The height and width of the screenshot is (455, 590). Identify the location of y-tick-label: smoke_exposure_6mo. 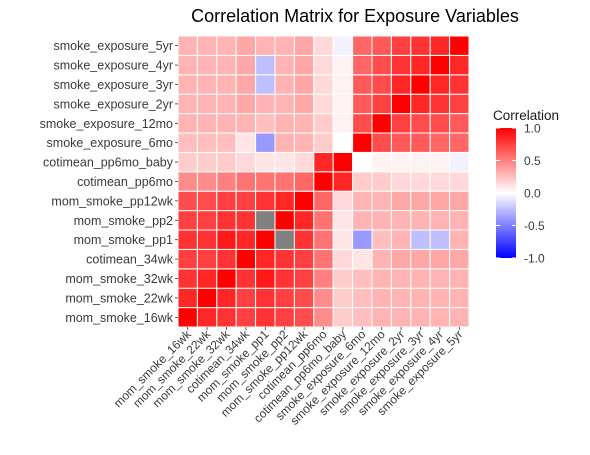
(110, 143).